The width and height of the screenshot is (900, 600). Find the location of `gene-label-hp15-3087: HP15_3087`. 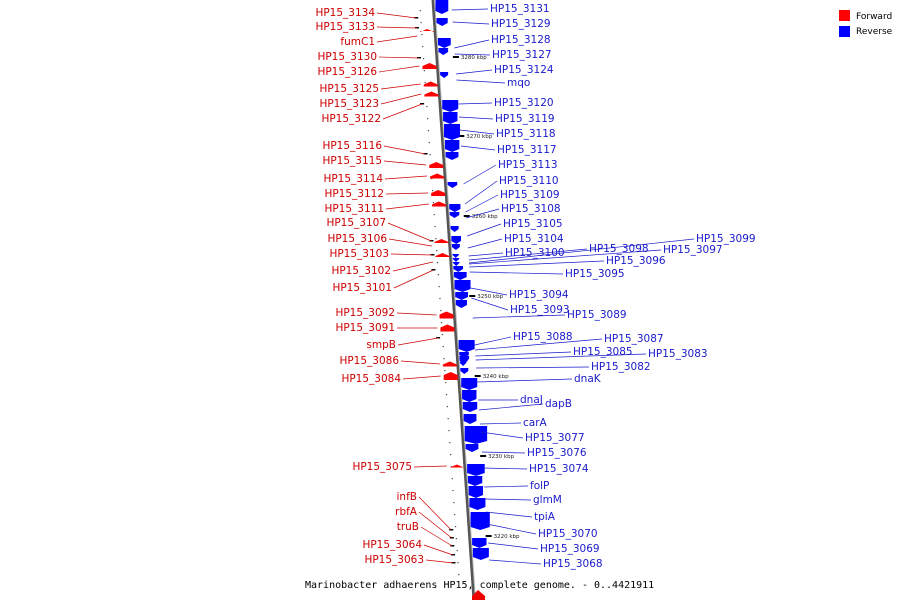

gene-label-hp15-3087: HP15_3087 is located at coordinates (634, 339).